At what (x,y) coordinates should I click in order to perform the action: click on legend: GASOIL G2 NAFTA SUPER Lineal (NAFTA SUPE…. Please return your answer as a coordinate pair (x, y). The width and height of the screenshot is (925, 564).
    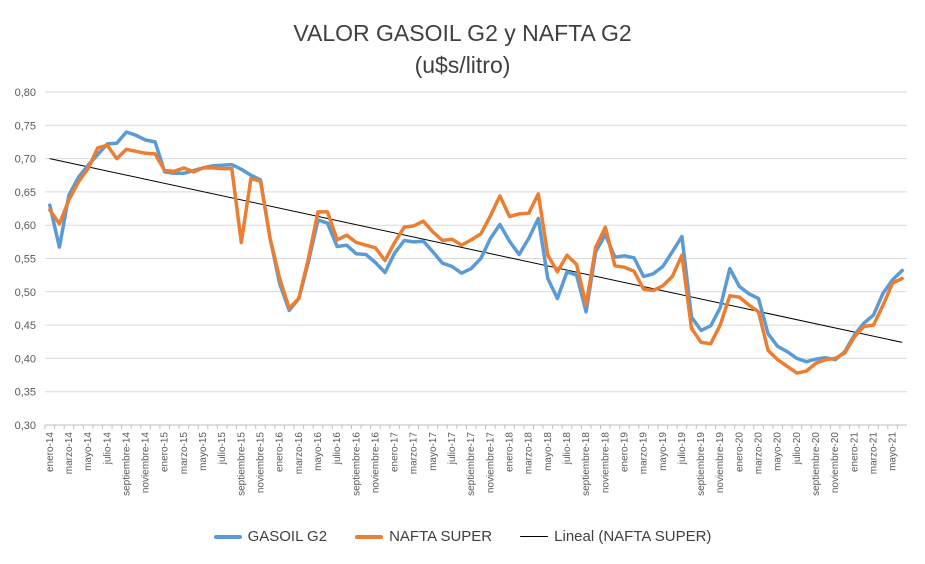
    Looking at the image, I should click on (462, 536).